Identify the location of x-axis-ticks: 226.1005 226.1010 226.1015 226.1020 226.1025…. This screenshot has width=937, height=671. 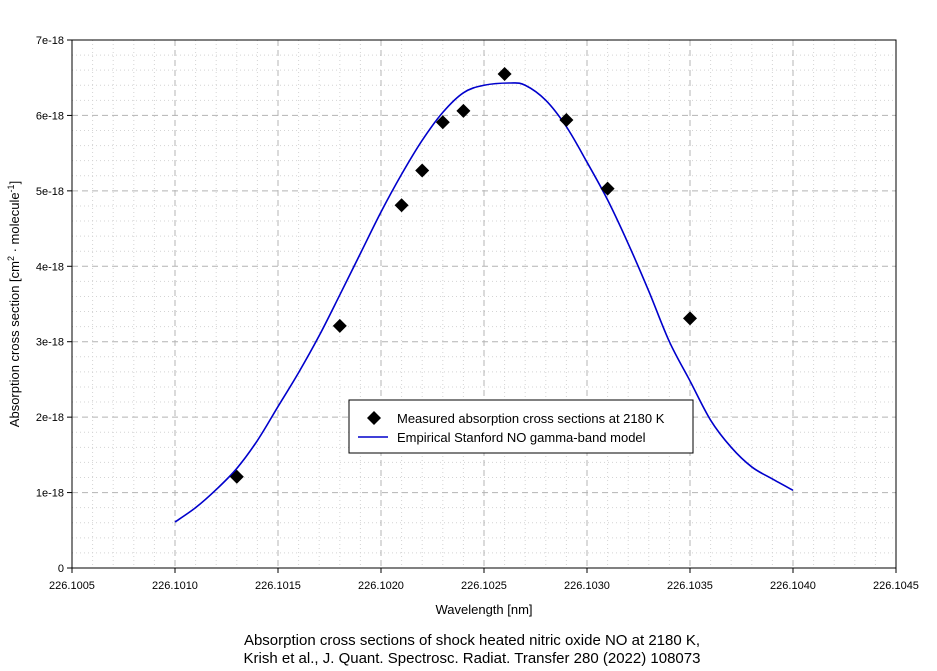
(484, 580).